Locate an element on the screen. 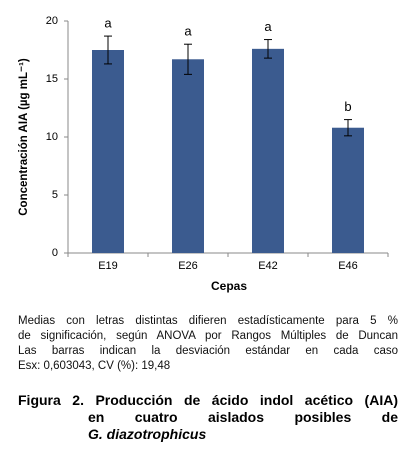 This screenshot has width=412, height=459. caption-organism: G. diazotrophicus is located at coordinates (147, 434).